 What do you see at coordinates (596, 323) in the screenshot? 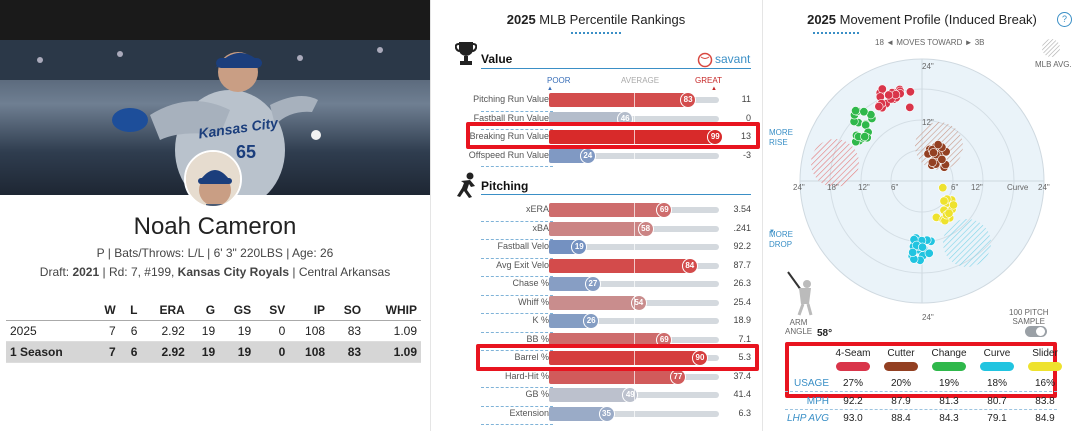
I see `percentile-row: K % 26 18.9` at bounding box center [596, 323].